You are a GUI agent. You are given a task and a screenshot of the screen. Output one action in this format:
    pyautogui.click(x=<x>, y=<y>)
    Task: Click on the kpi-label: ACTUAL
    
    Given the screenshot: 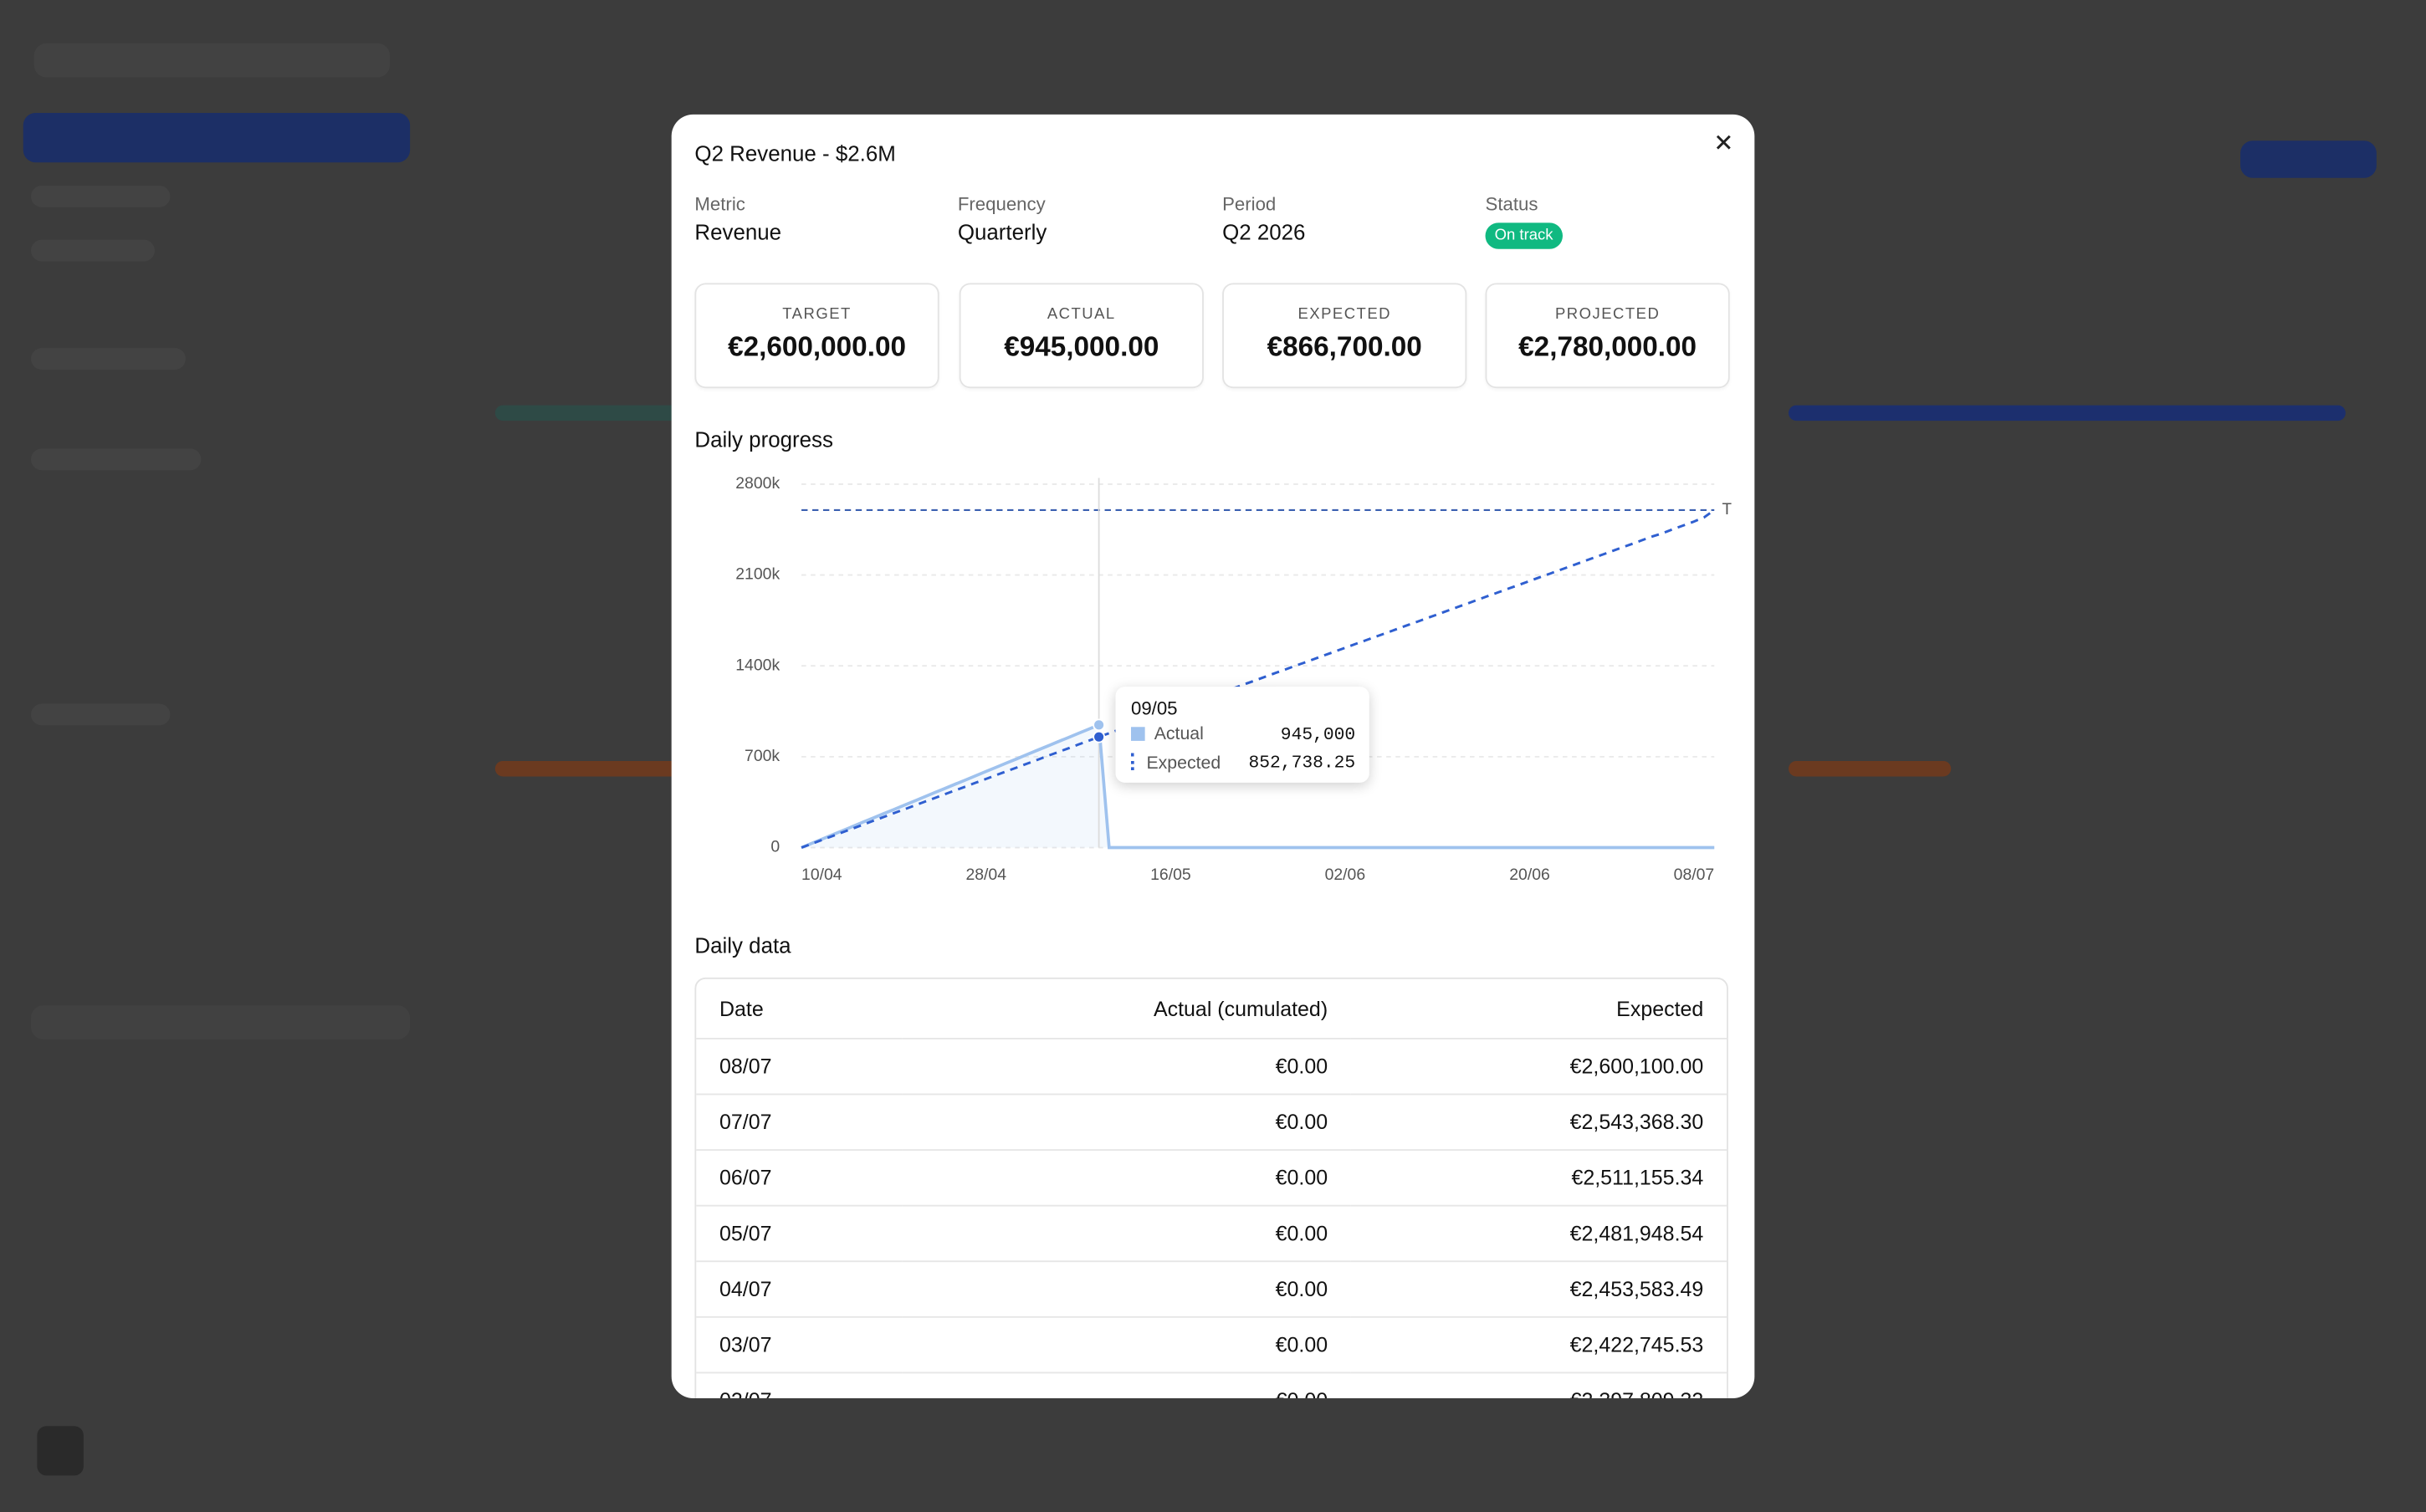 What is the action you would take?
    pyautogui.click(x=1081, y=315)
    